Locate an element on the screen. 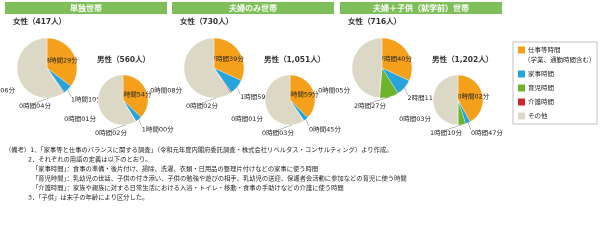 The width and height of the screenshot is (600, 240). panel-title: 単独世帯 is located at coordinates (86, 8).